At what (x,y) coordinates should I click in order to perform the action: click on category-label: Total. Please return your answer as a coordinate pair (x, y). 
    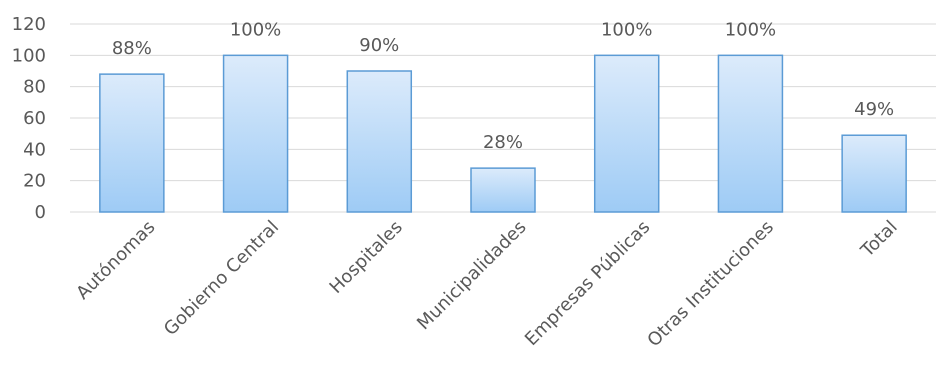
    Looking at the image, I should click on (878, 239).